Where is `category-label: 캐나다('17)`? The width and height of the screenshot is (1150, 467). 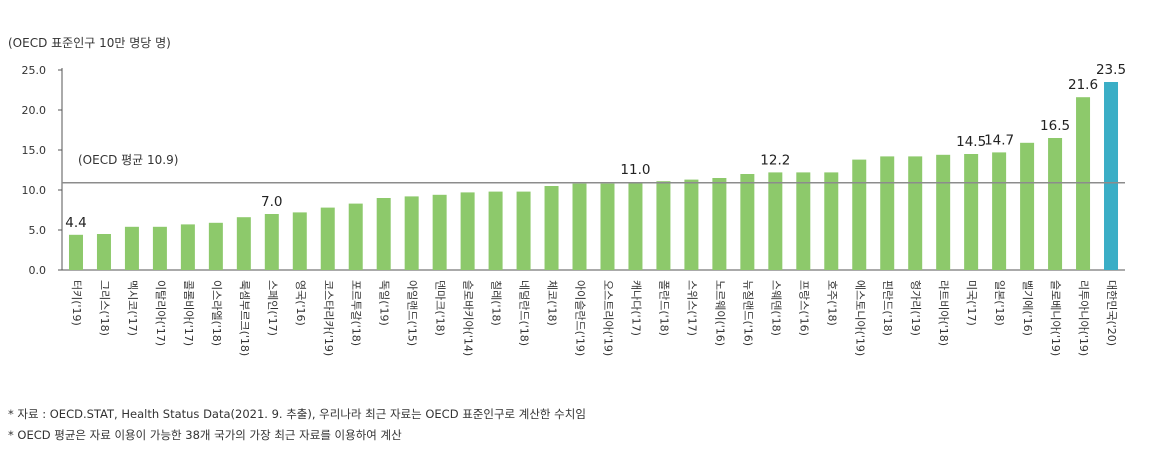
category-label: 캐나다('17) is located at coordinates (635, 308).